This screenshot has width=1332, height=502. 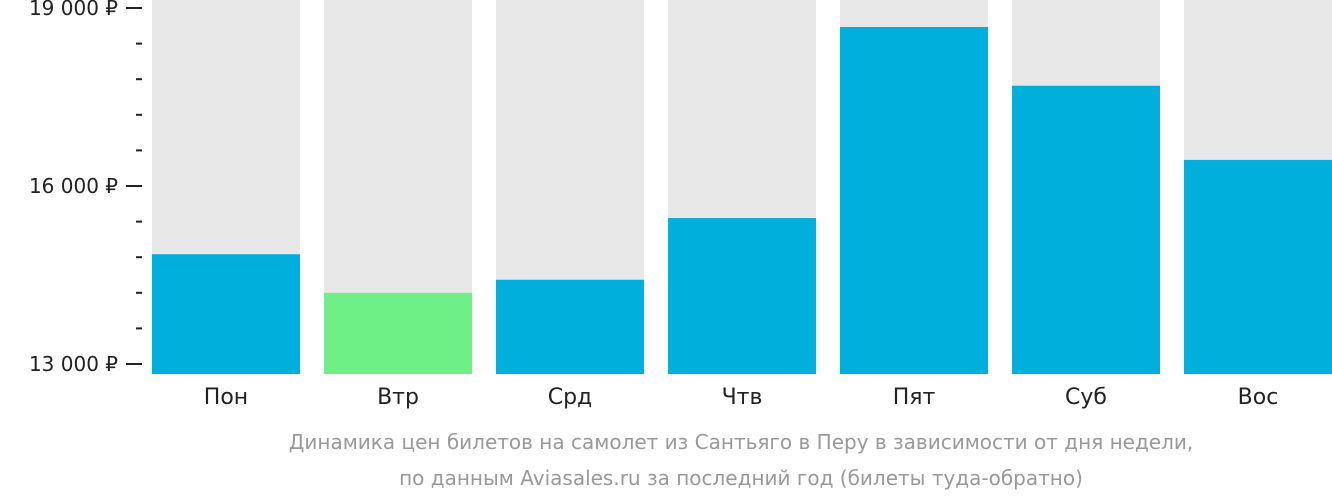 What do you see at coordinates (914, 397) in the screenshot?
I see `x-tick-label: Пят` at bounding box center [914, 397].